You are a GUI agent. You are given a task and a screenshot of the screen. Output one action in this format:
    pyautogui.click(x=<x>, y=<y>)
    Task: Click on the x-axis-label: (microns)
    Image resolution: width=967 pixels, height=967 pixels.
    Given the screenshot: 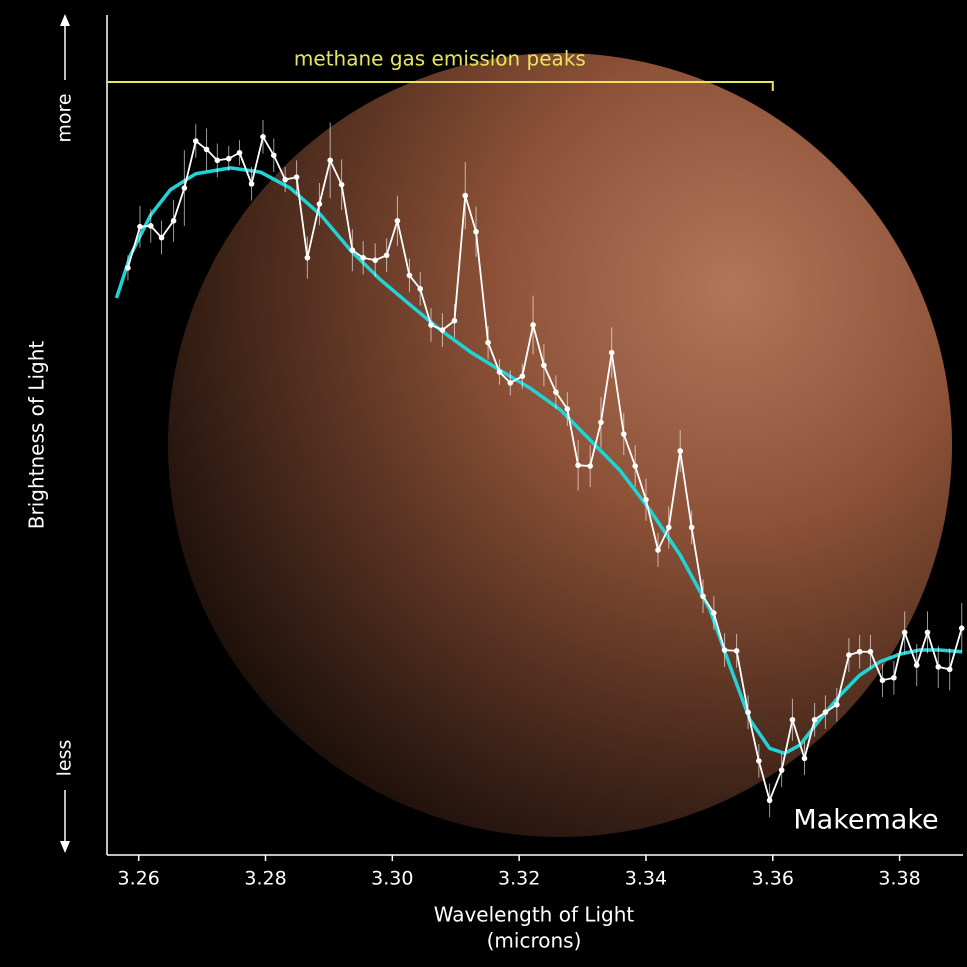 What is the action you would take?
    pyautogui.click(x=534, y=941)
    